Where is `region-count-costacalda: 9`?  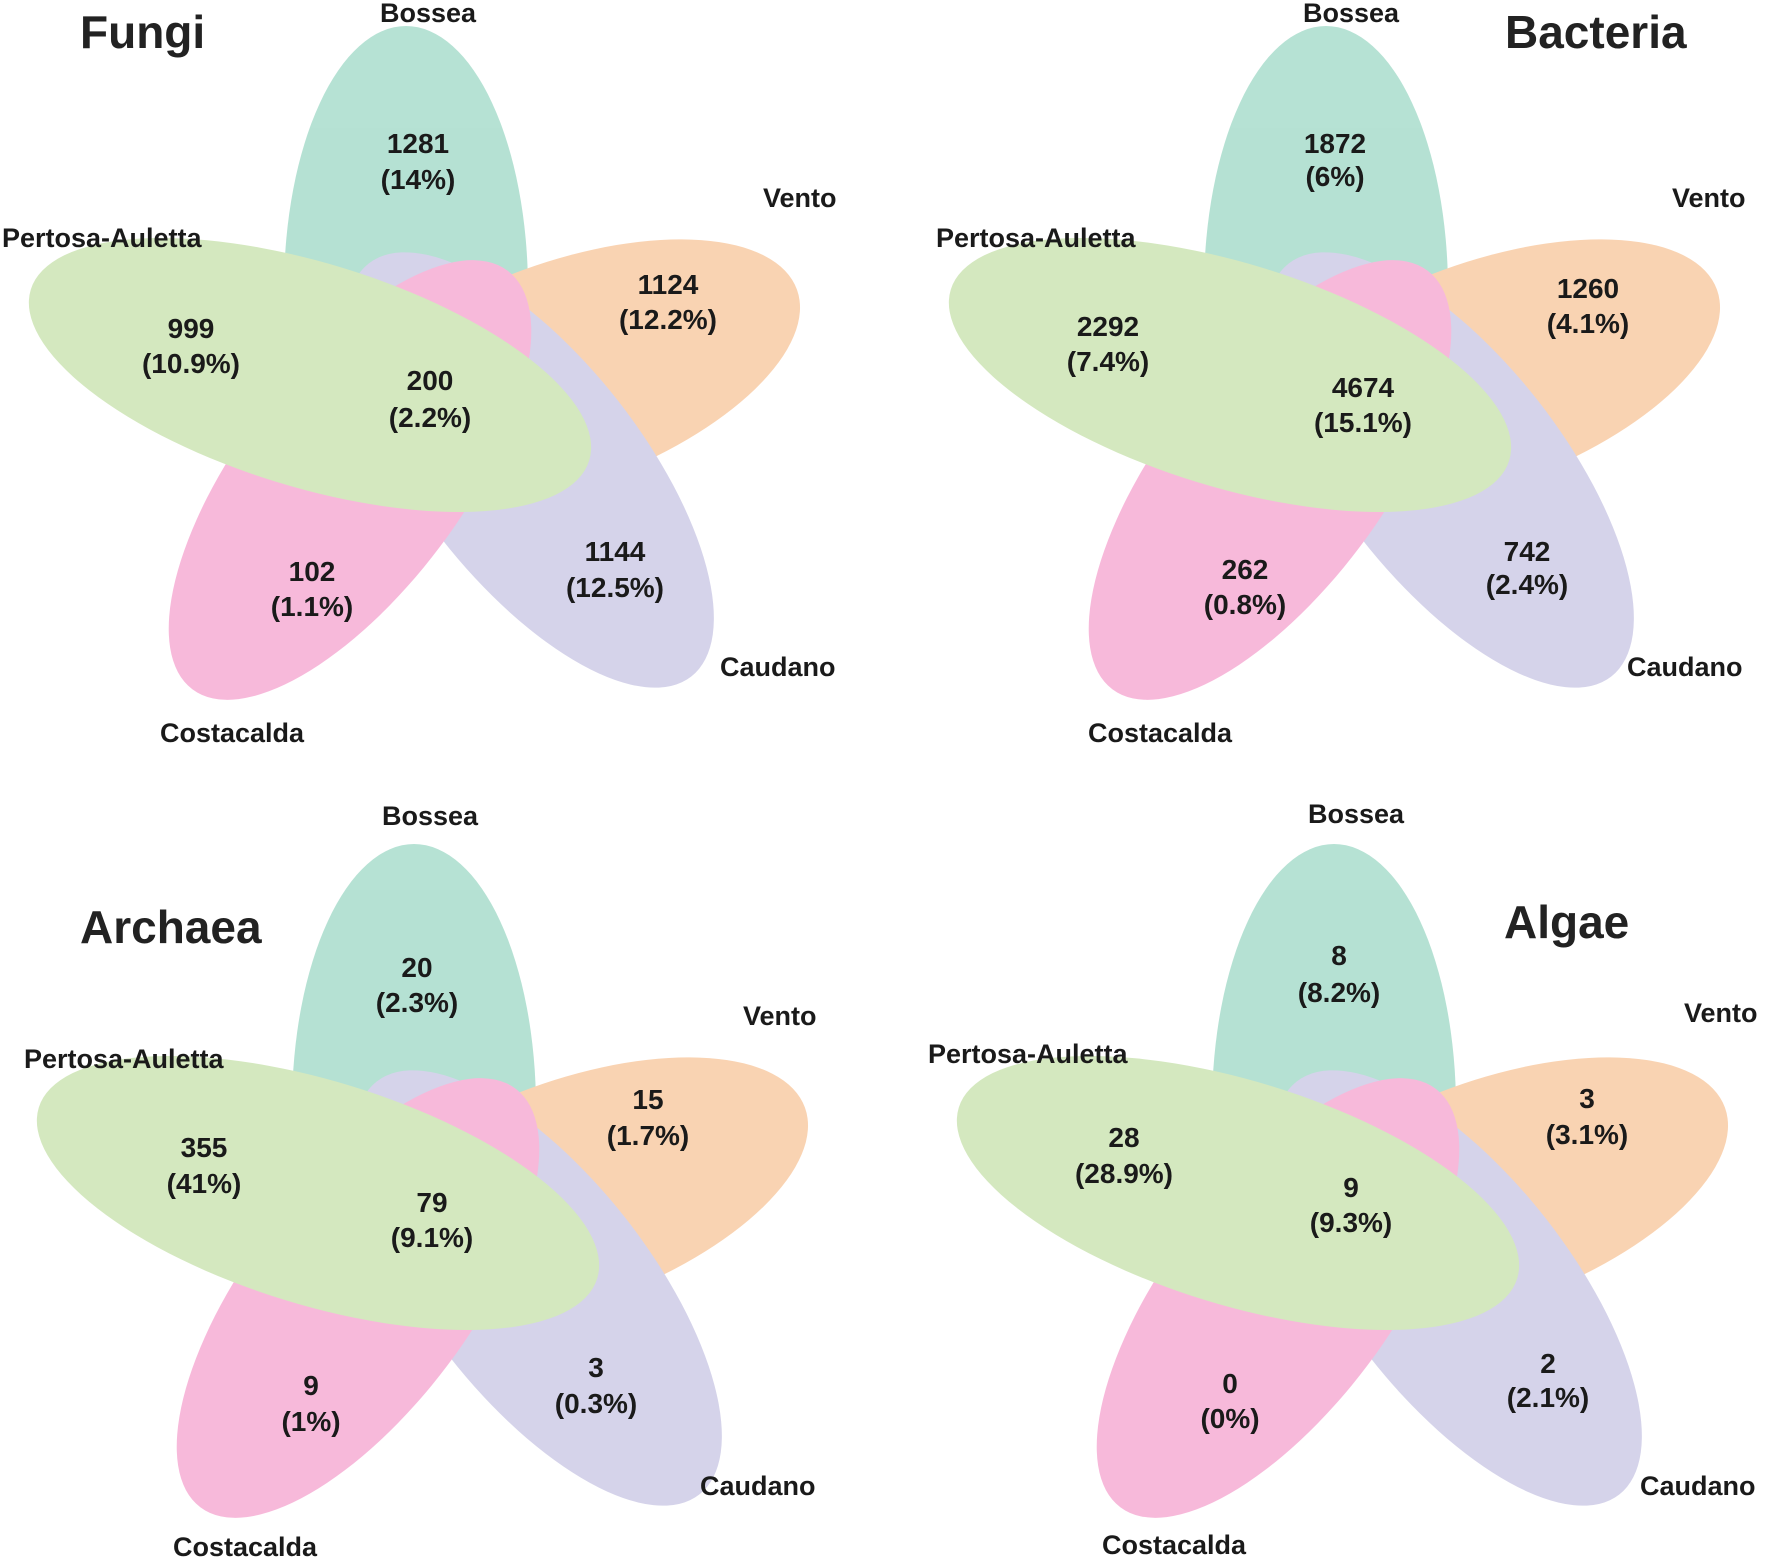
region-count-costacalda: 9 is located at coordinates (311, 1385).